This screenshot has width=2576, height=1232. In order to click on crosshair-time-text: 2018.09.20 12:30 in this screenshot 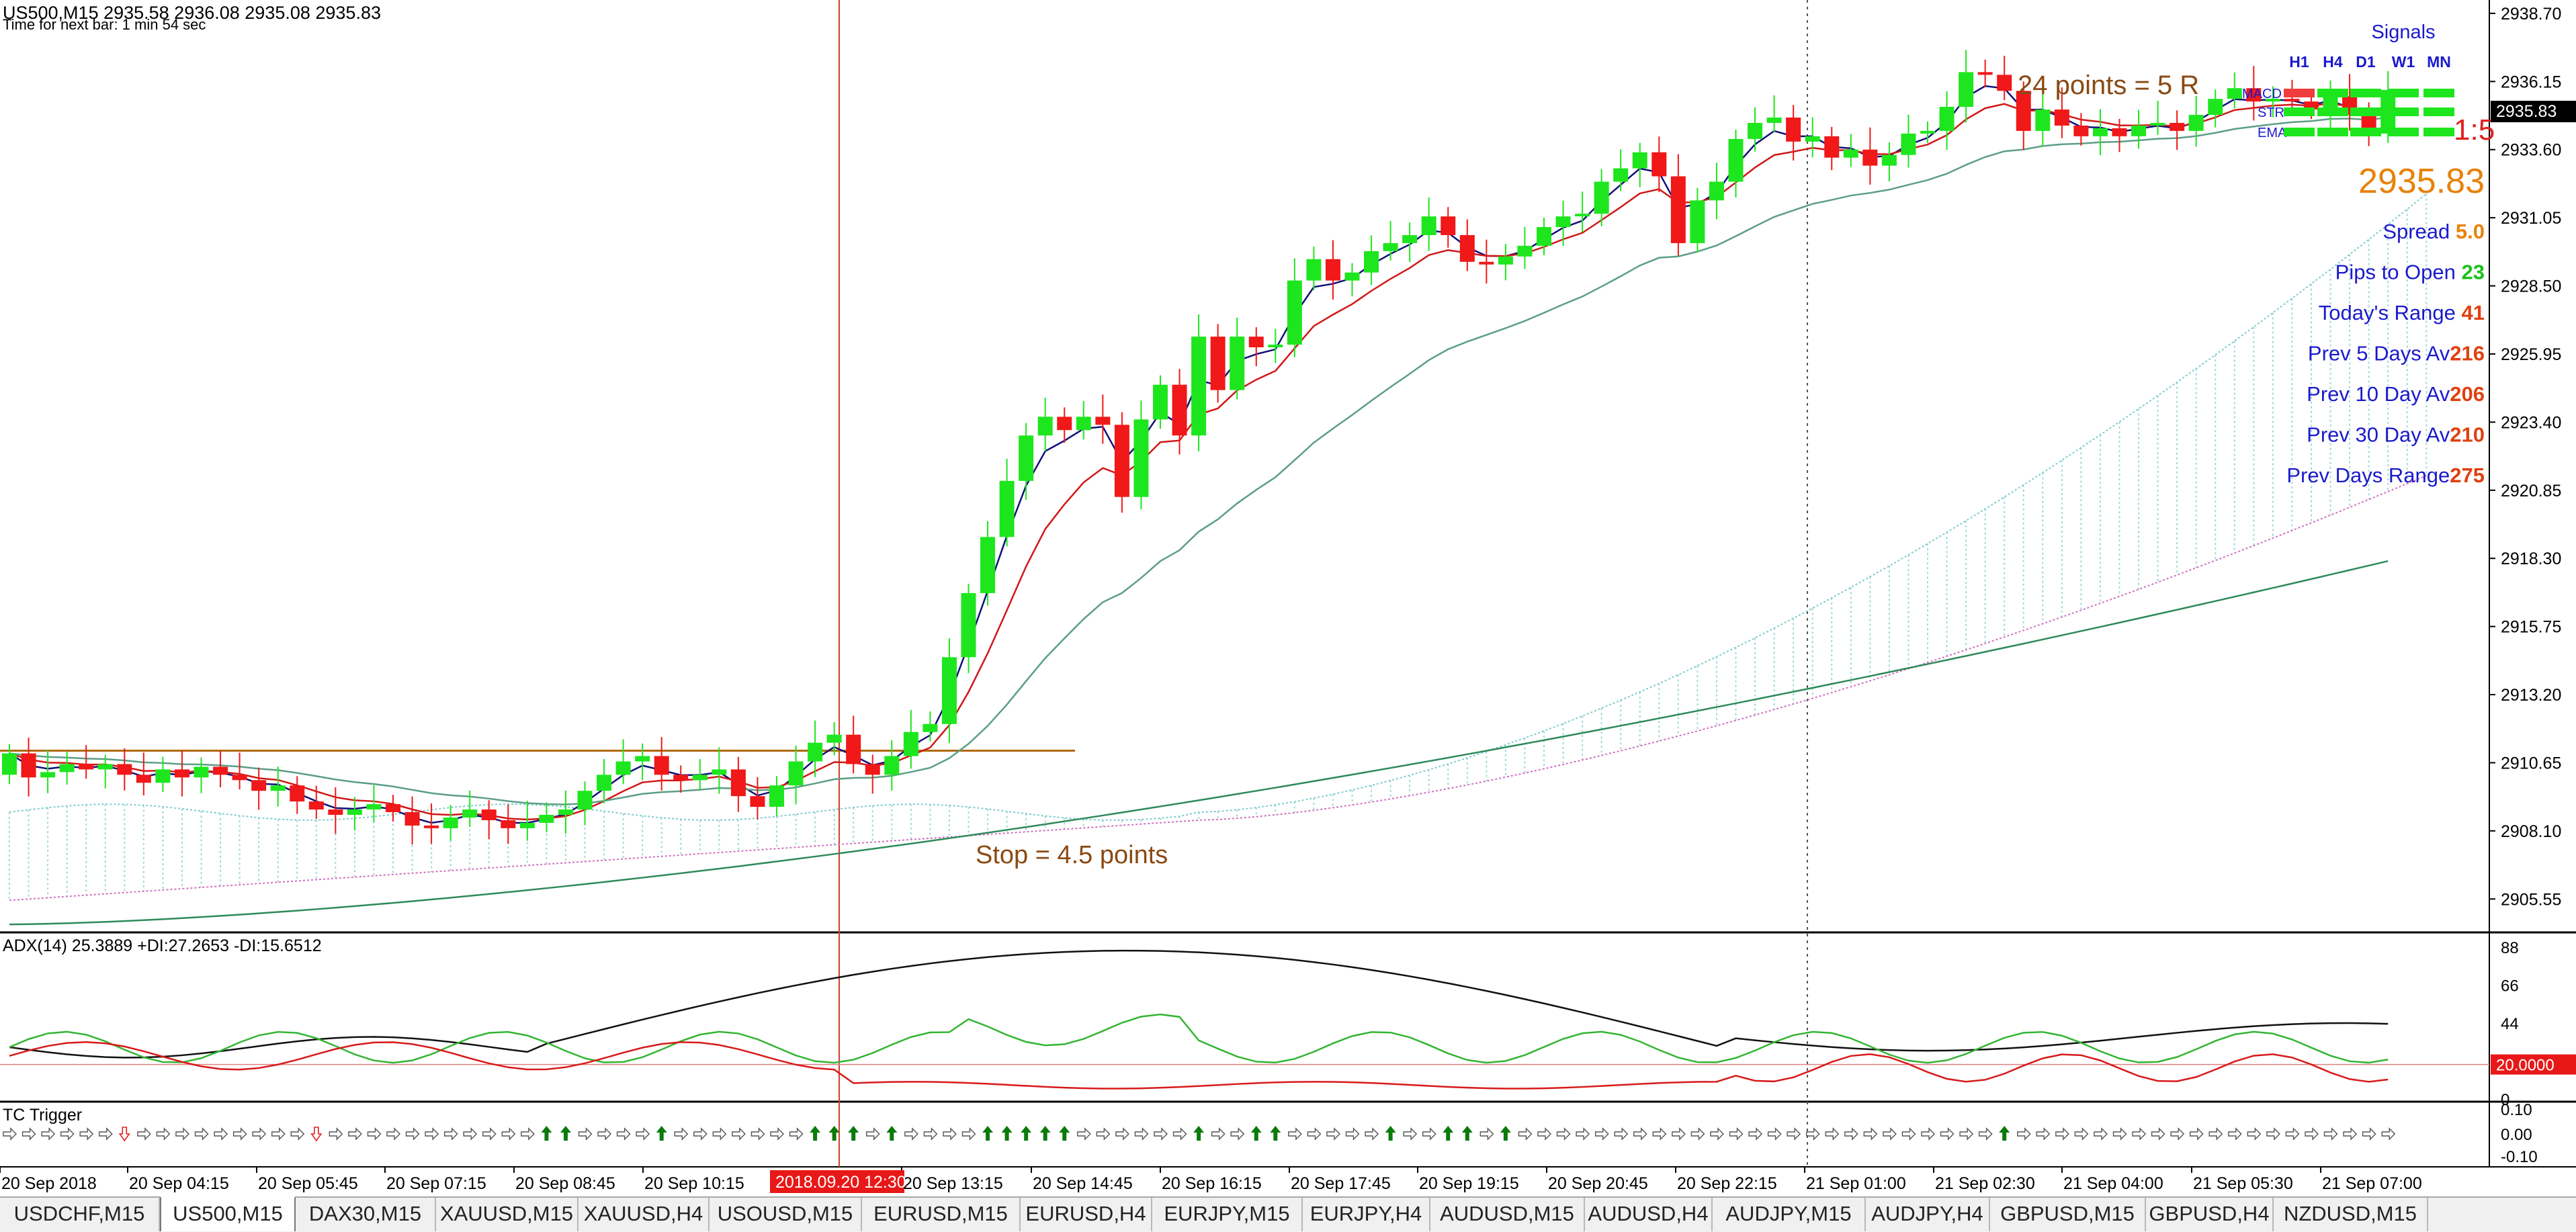, I will do `click(840, 1182)`.